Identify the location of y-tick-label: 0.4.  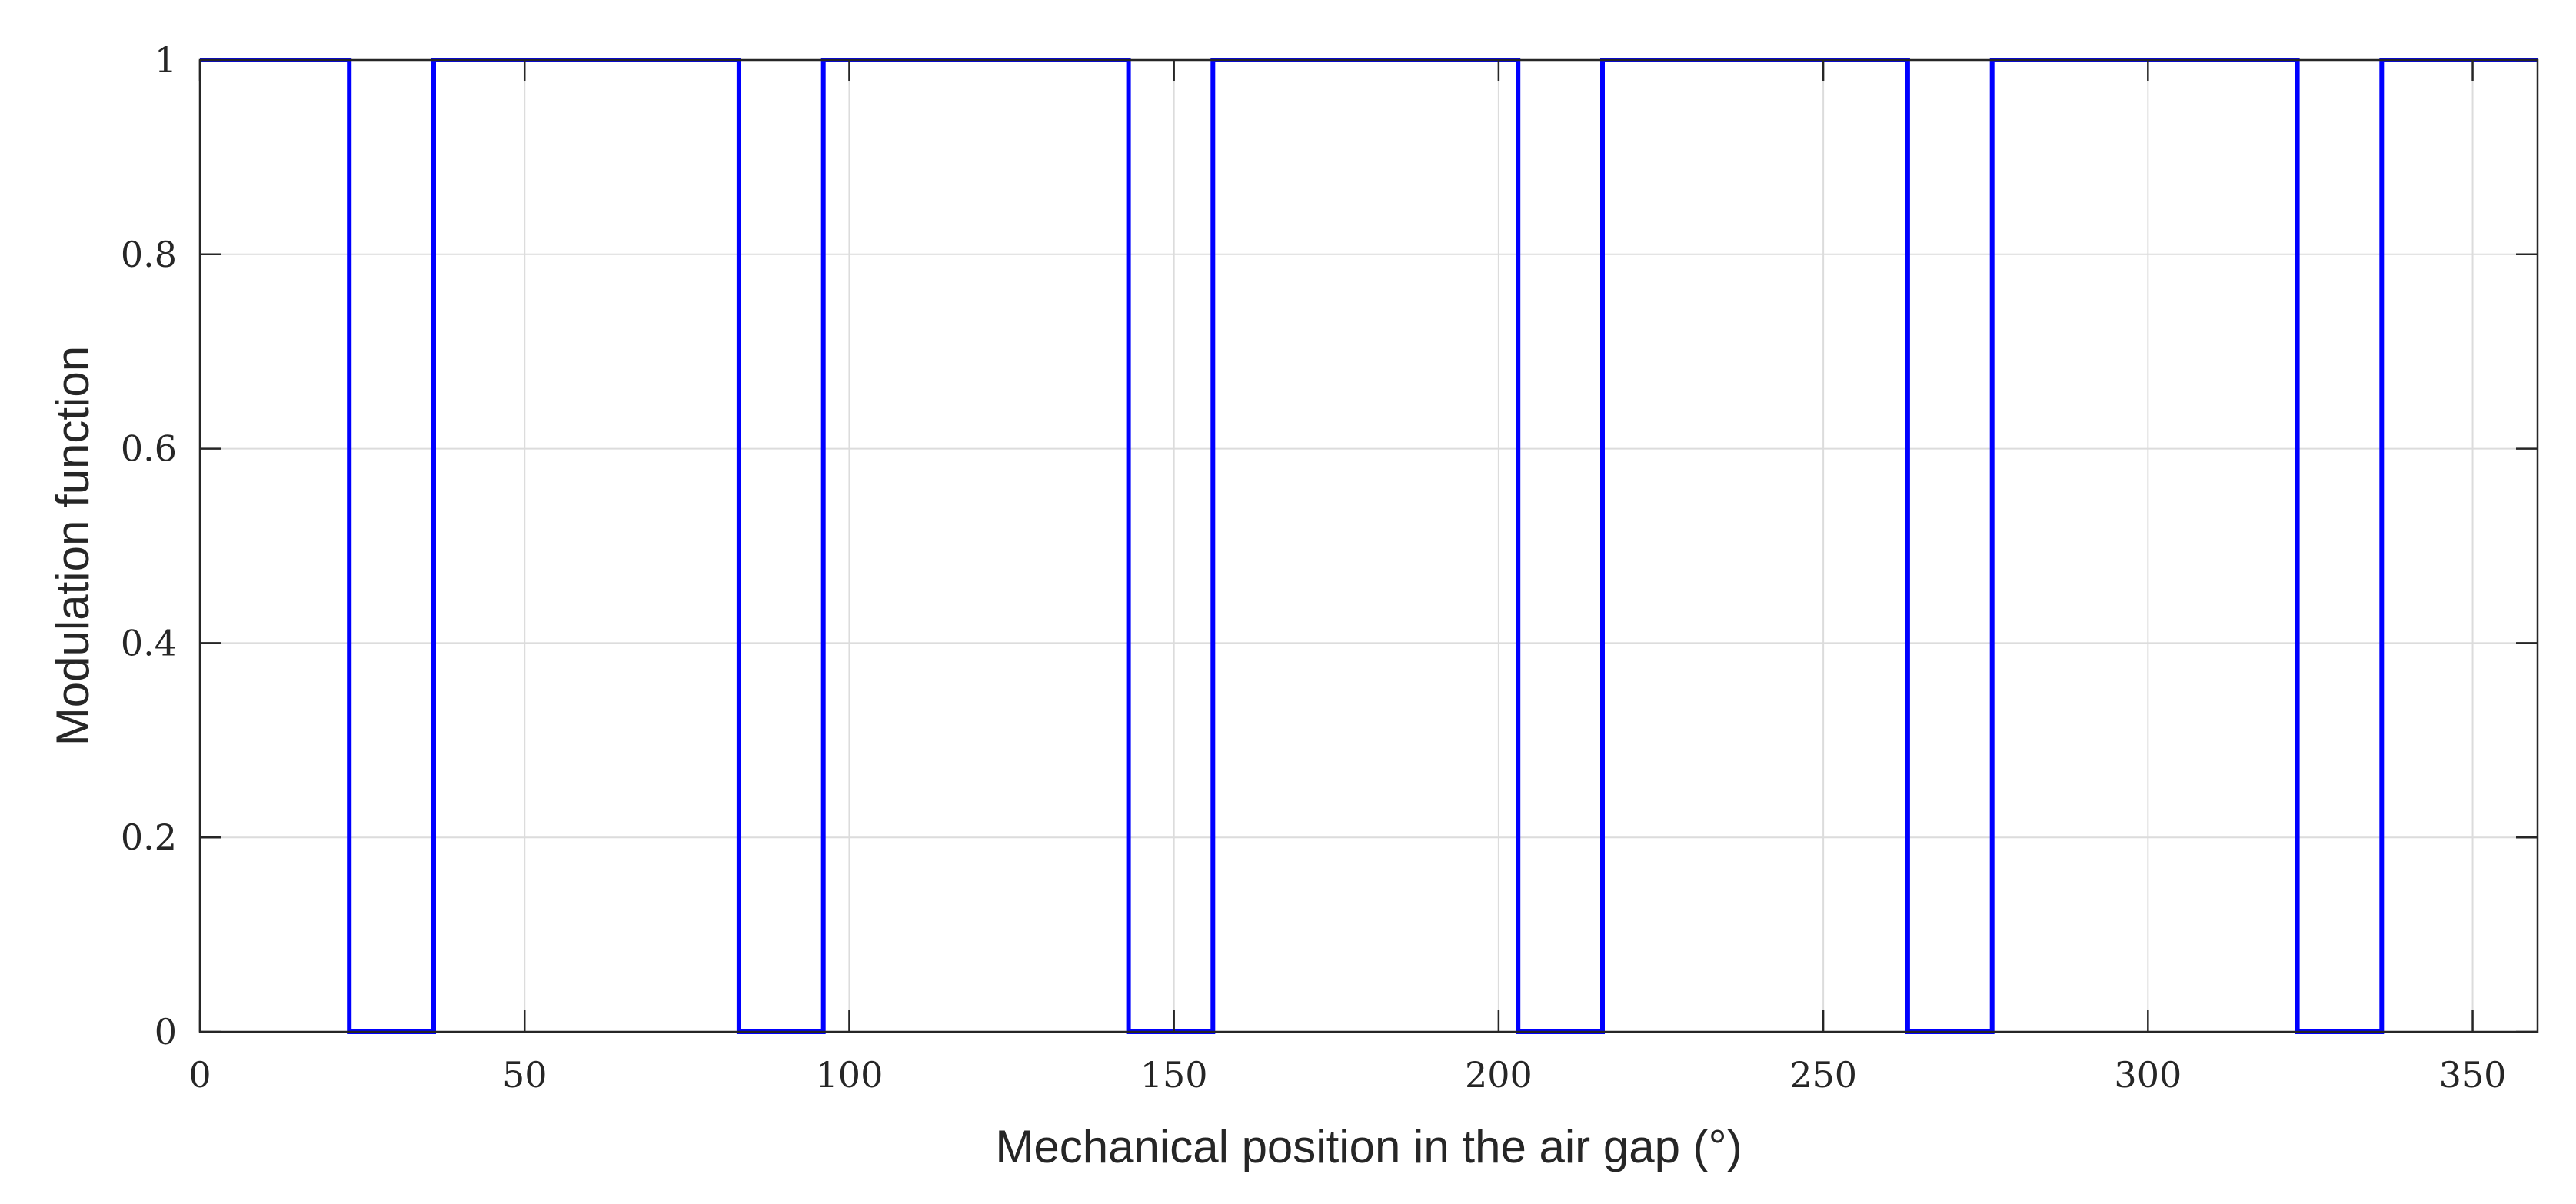
(149, 643).